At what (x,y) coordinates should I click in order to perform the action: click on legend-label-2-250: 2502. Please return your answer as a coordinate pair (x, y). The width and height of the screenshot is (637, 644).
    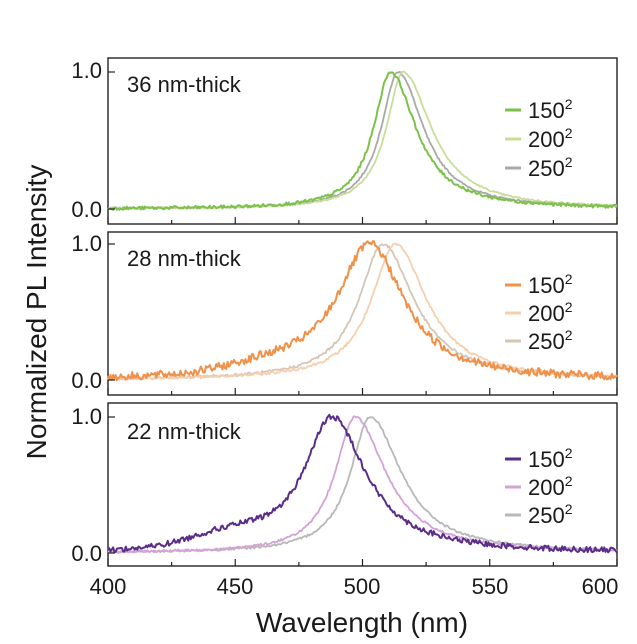
    Looking at the image, I should click on (550, 340).